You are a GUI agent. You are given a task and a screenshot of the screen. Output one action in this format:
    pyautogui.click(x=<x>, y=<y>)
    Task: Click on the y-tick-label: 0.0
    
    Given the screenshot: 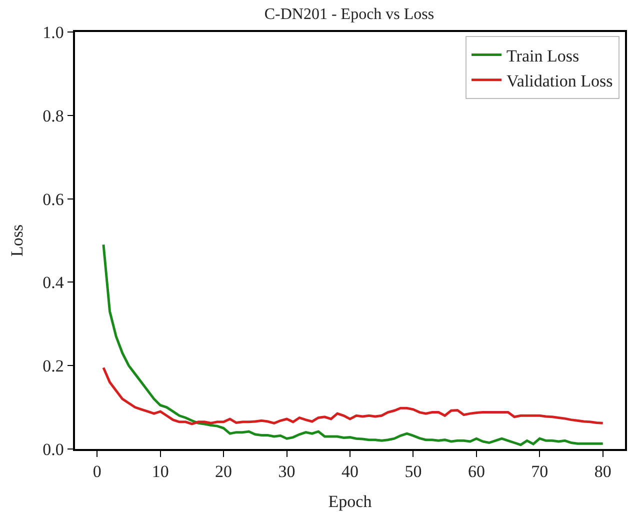 What is the action you would take?
    pyautogui.click(x=53, y=449)
    